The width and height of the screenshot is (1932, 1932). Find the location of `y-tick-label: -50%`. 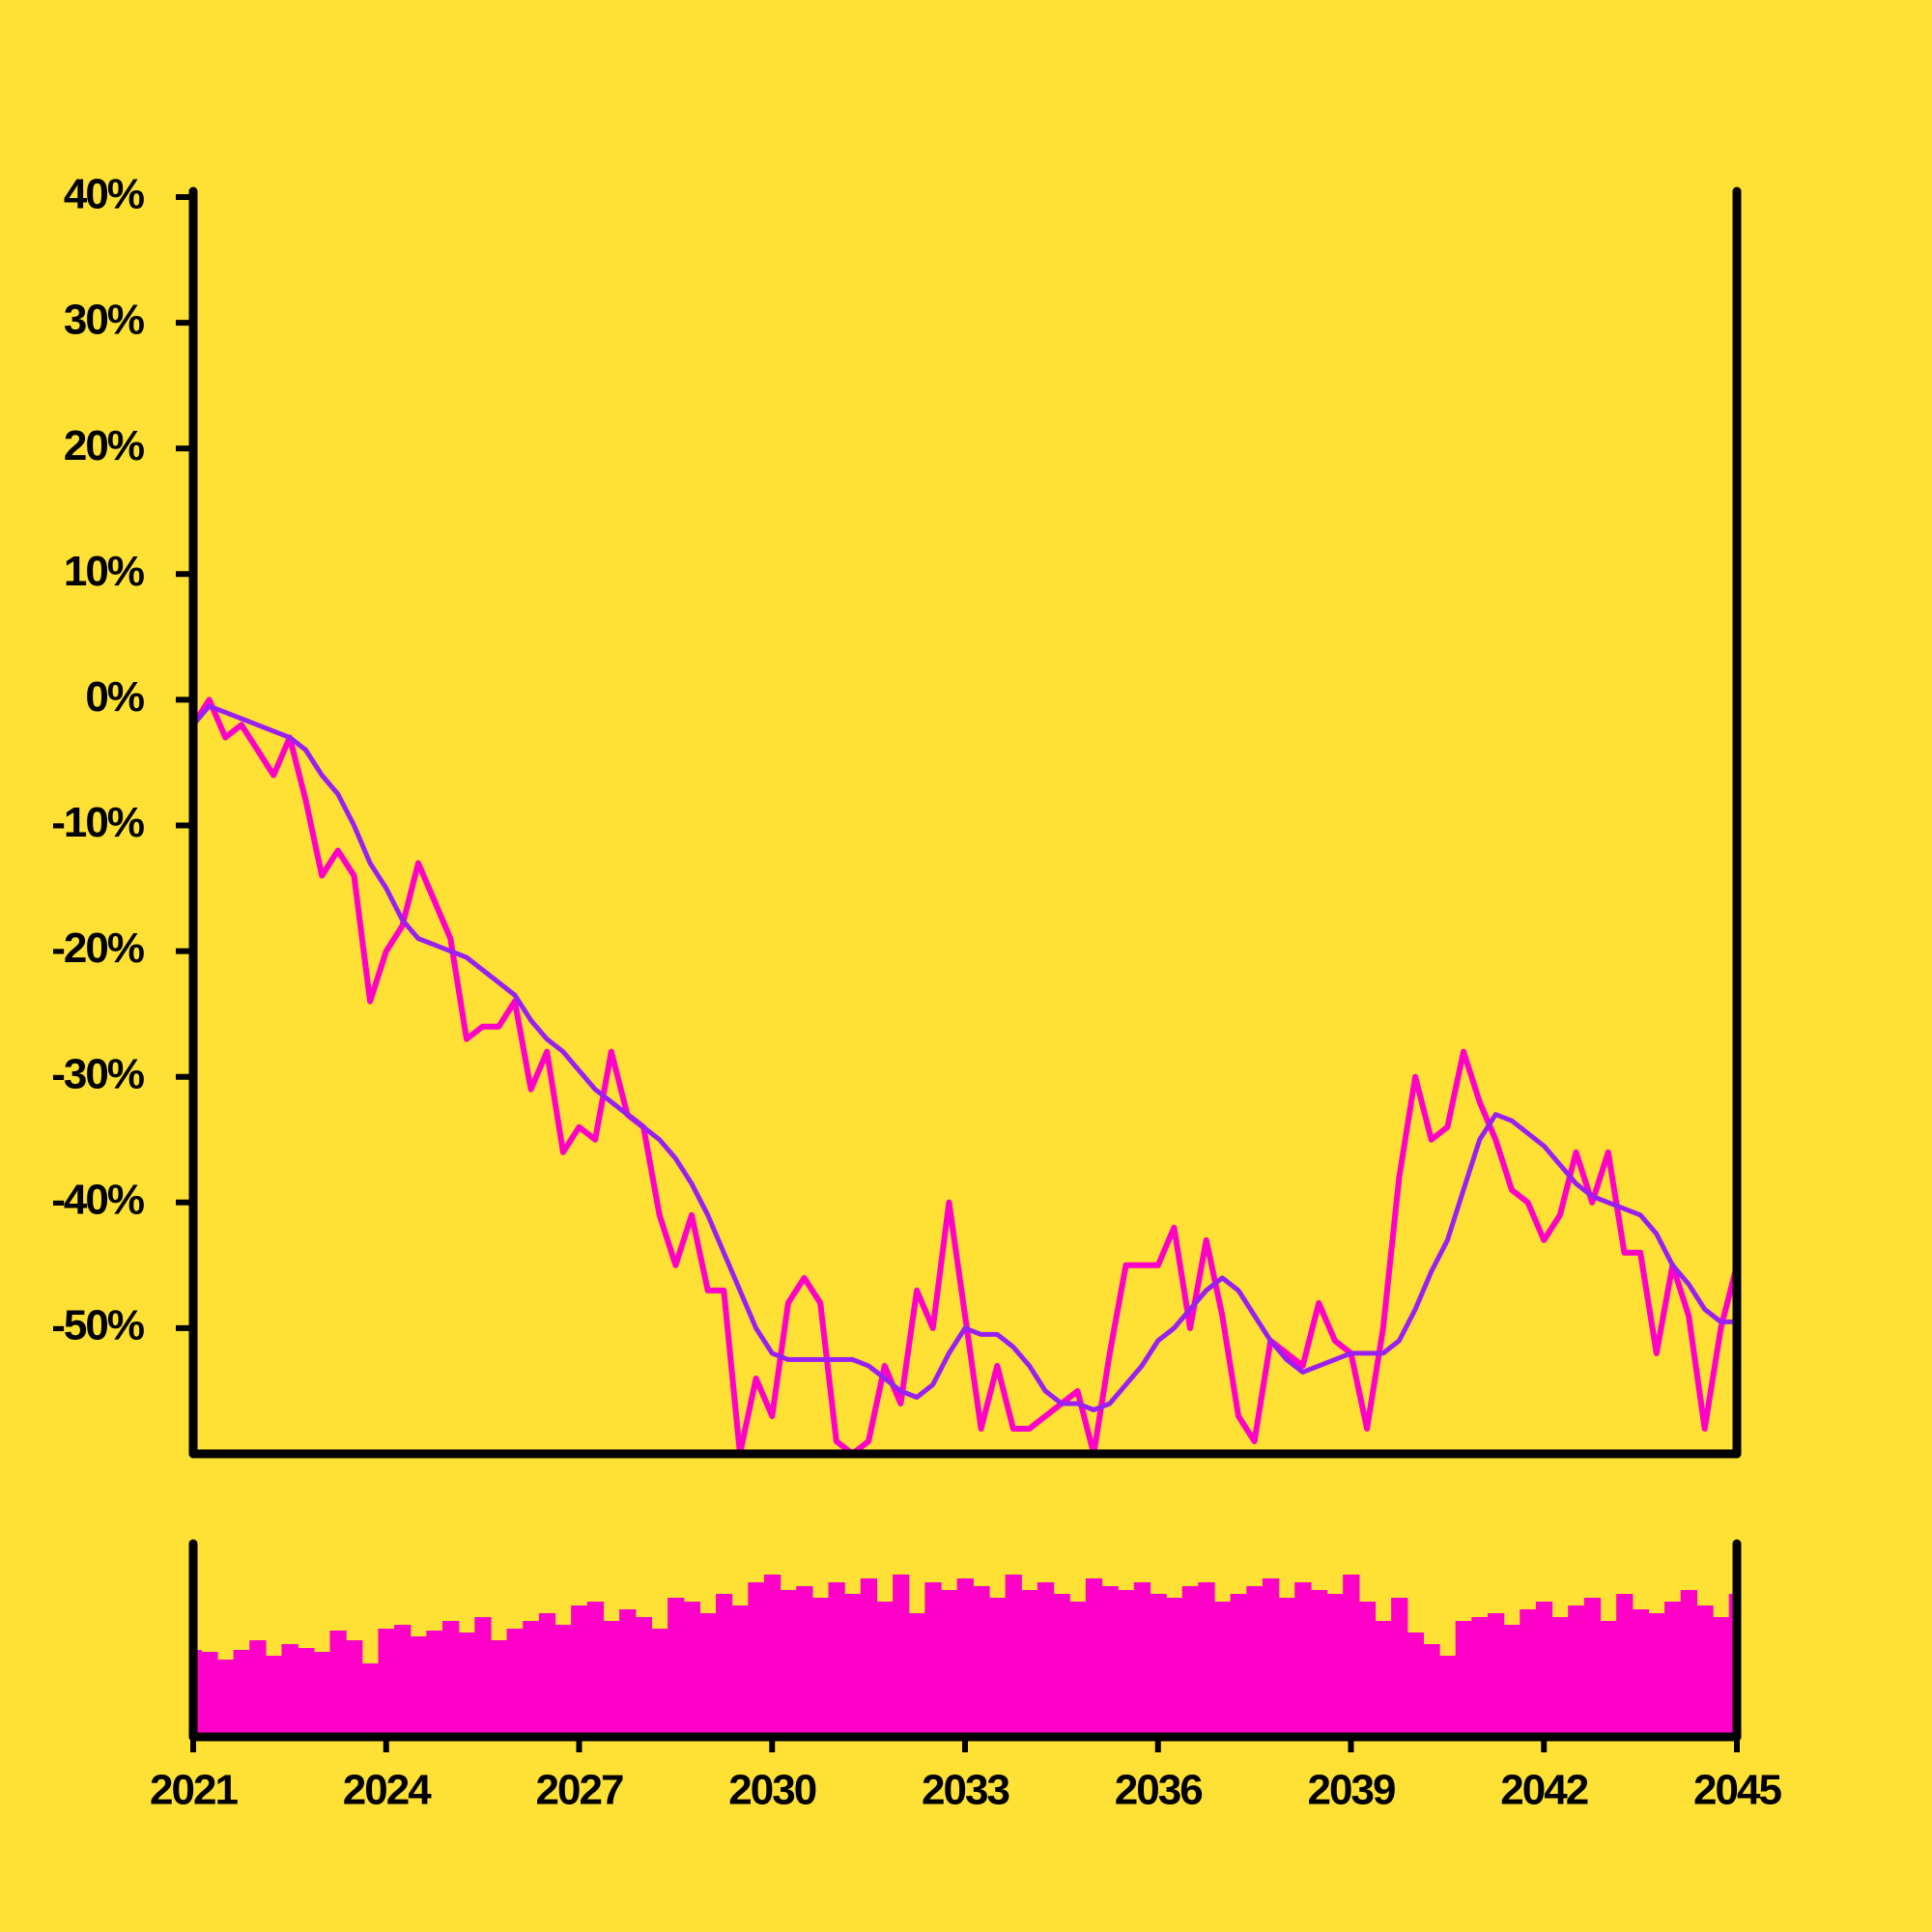

y-tick-label: -50% is located at coordinates (97, 1326).